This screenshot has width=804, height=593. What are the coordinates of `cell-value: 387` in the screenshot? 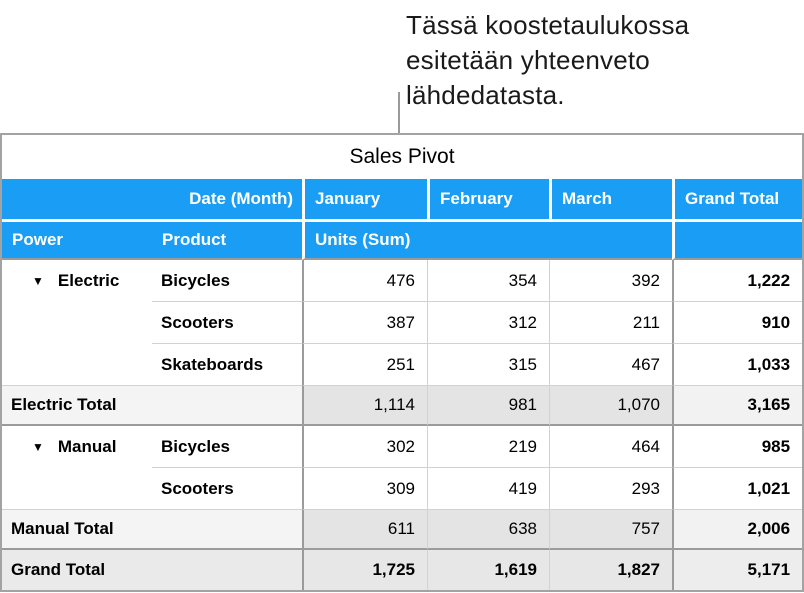 It's located at (364, 323).